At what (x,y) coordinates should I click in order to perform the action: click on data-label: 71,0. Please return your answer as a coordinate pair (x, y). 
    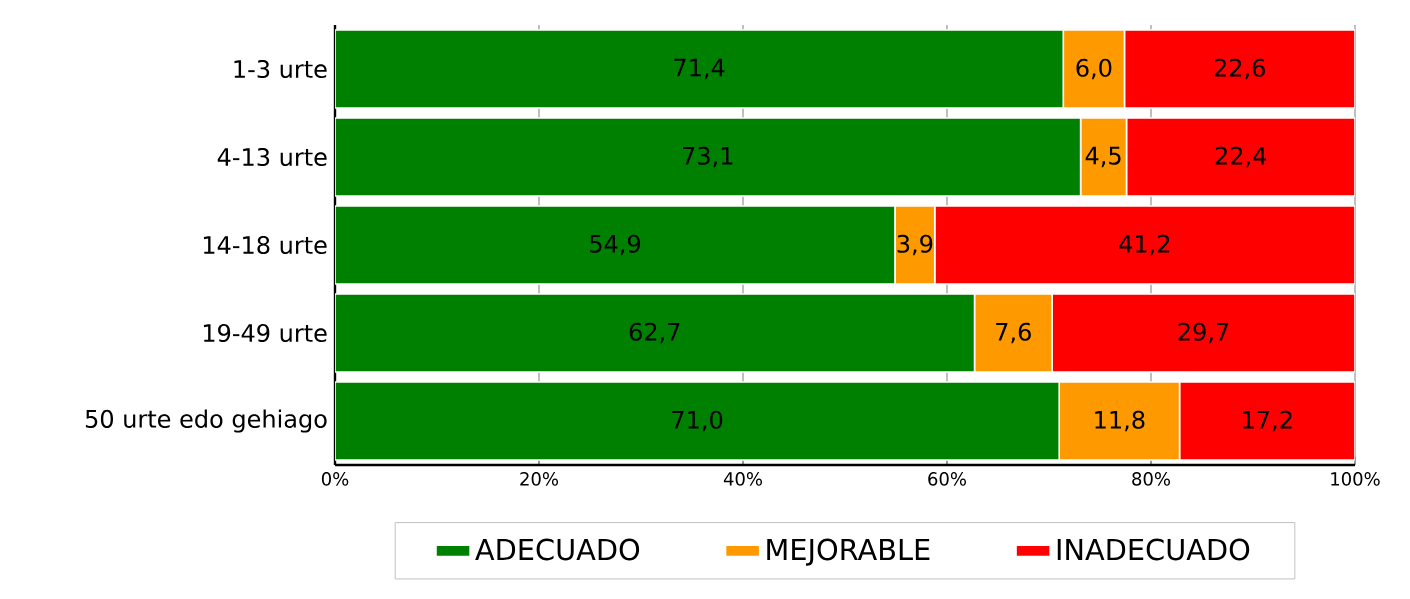
    Looking at the image, I should click on (697, 421).